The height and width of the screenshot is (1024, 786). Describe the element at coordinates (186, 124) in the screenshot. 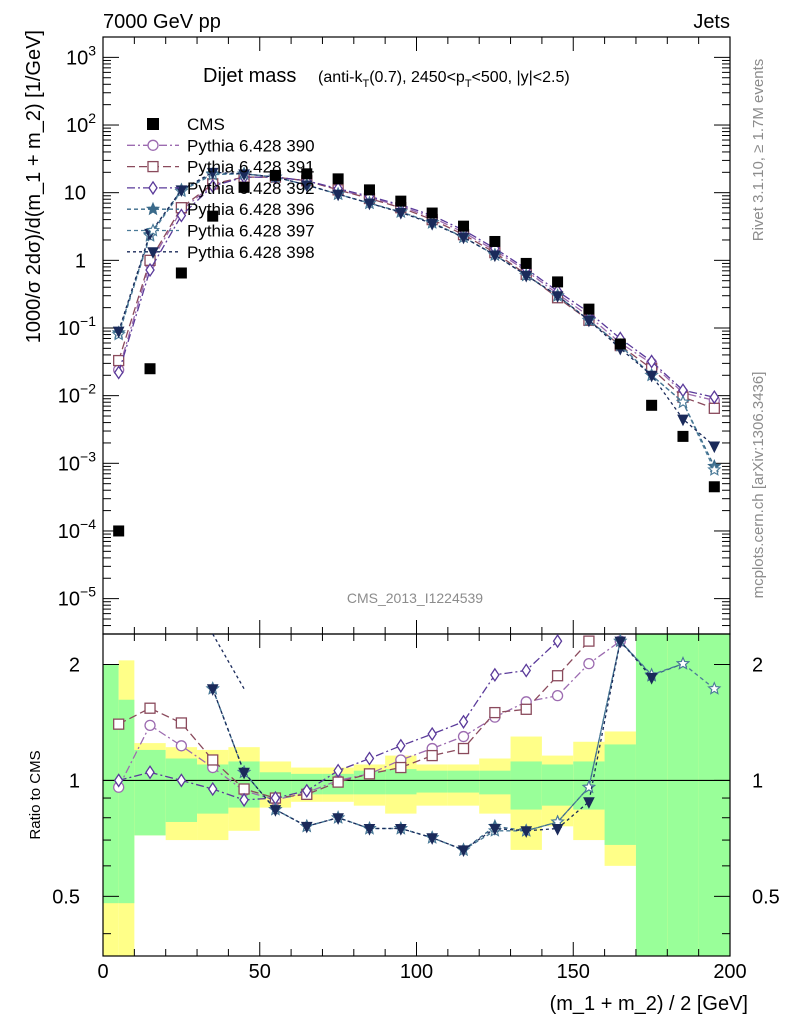

I see `legend-item-cms: CMS` at that location.